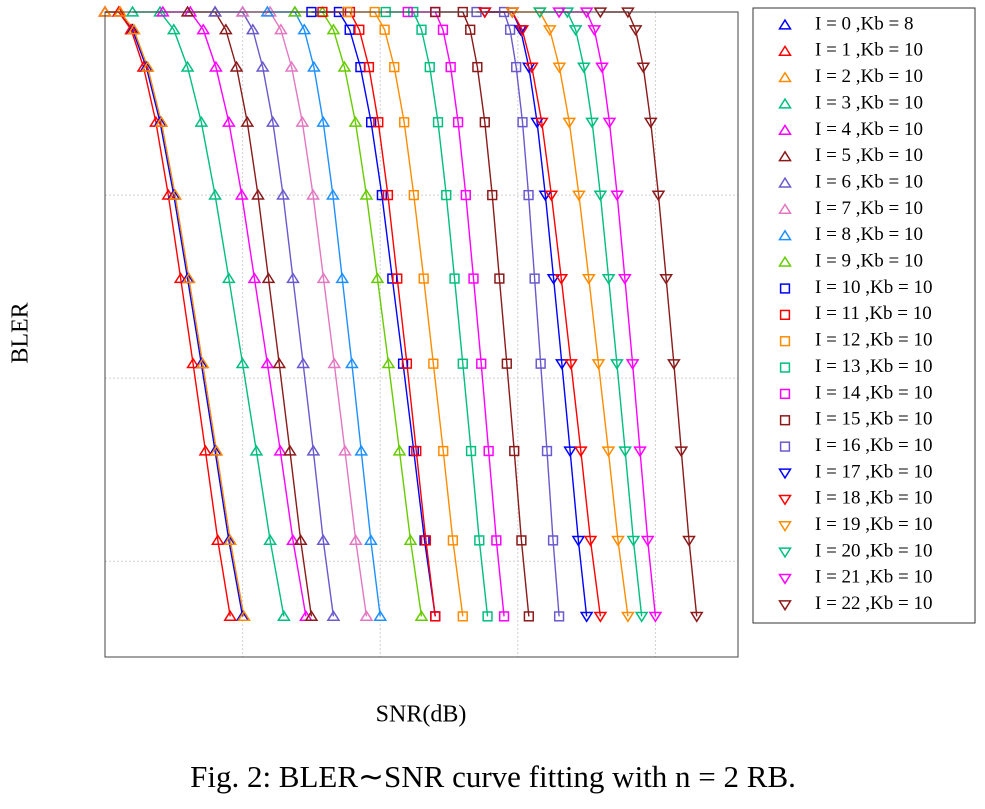 The width and height of the screenshot is (985, 809). I want to click on legend-label: I = 10 ,Kb = 10, so click(873, 287).